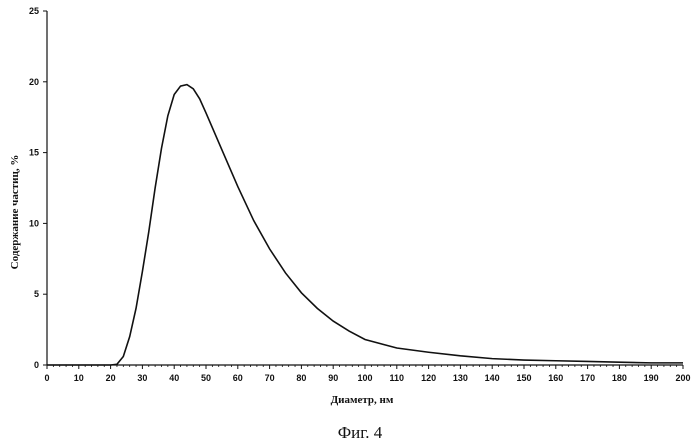  I want to click on x-tick-label: 40, so click(174, 378).